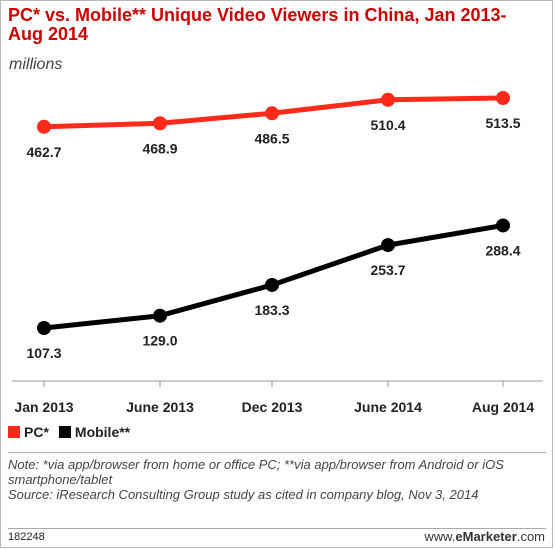 Image resolution: width=555 pixels, height=550 pixels. I want to click on series-0-label-2: 486.5, so click(271, 138).